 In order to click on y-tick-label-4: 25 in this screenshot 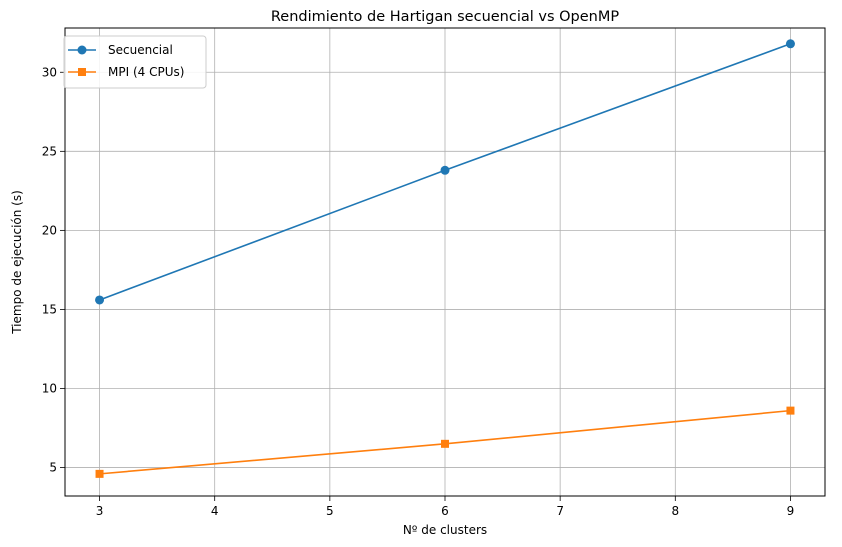, I will do `click(49, 151)`.